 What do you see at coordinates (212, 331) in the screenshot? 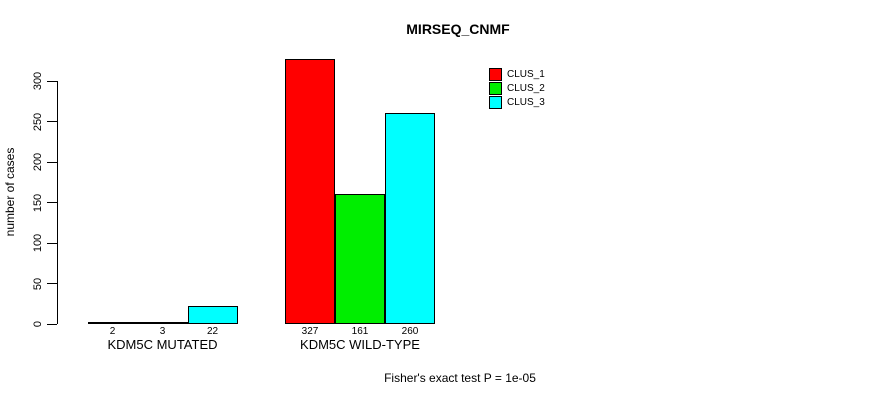
I see `bar-value-label: 22` at bounding box center [212, 331].